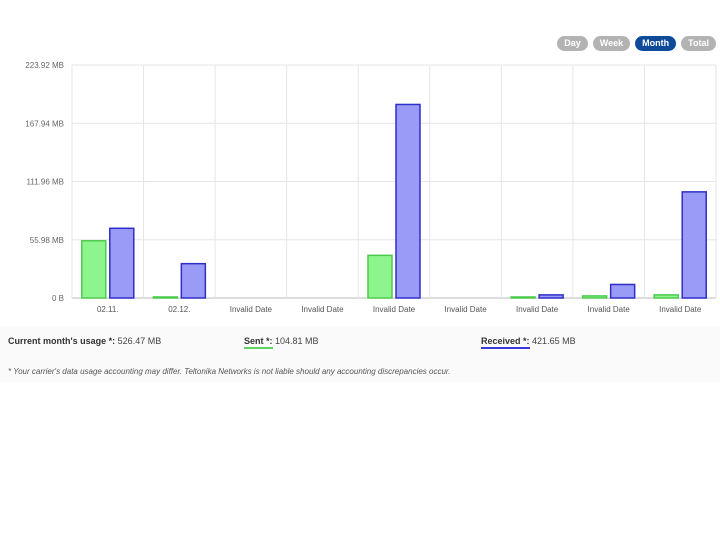 This screenshot has height=540, width=720. I want to click on current-usage: Current month's usage *: 526.47 MB, so click(84, 341).